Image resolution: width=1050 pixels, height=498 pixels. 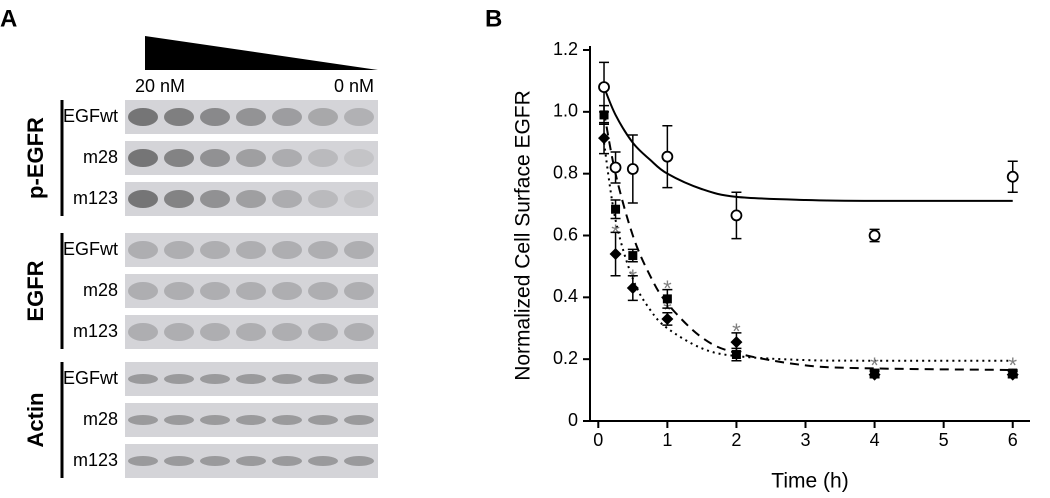 I want to click on x-tick-label: 1, so click(x=667, y=440).